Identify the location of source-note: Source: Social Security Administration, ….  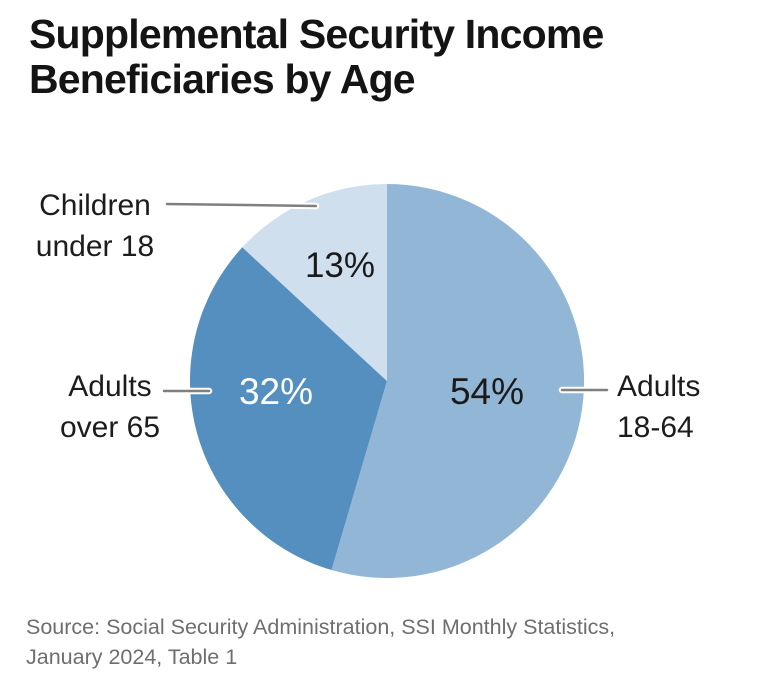
(321, 642).